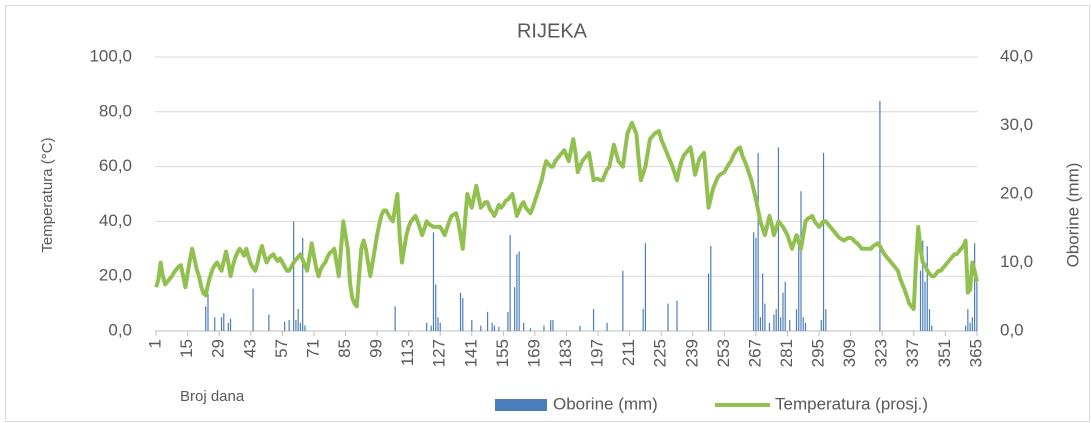 This screenshot has width=1091, height=423. Describe the element at coordinates (754, 353) in the screenshot. I see `x-tick-label: 267` at that location.